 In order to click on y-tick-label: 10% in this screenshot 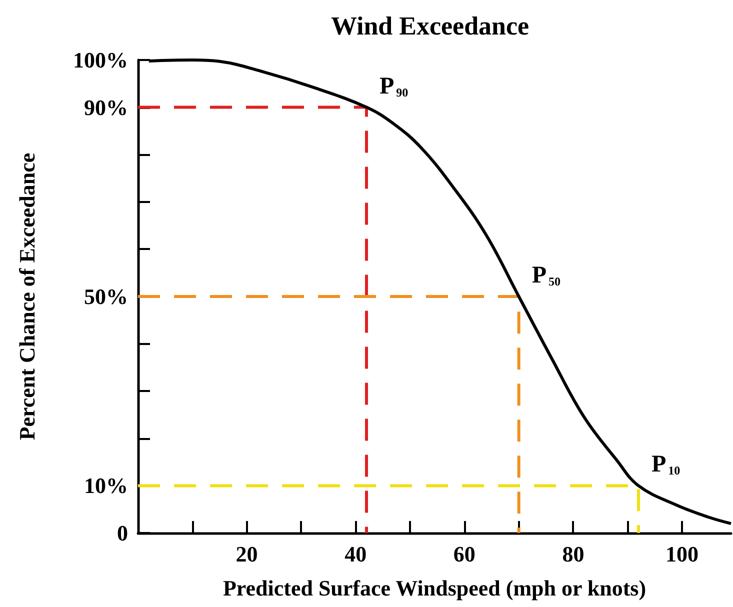, I will do `click(106, 485)`.